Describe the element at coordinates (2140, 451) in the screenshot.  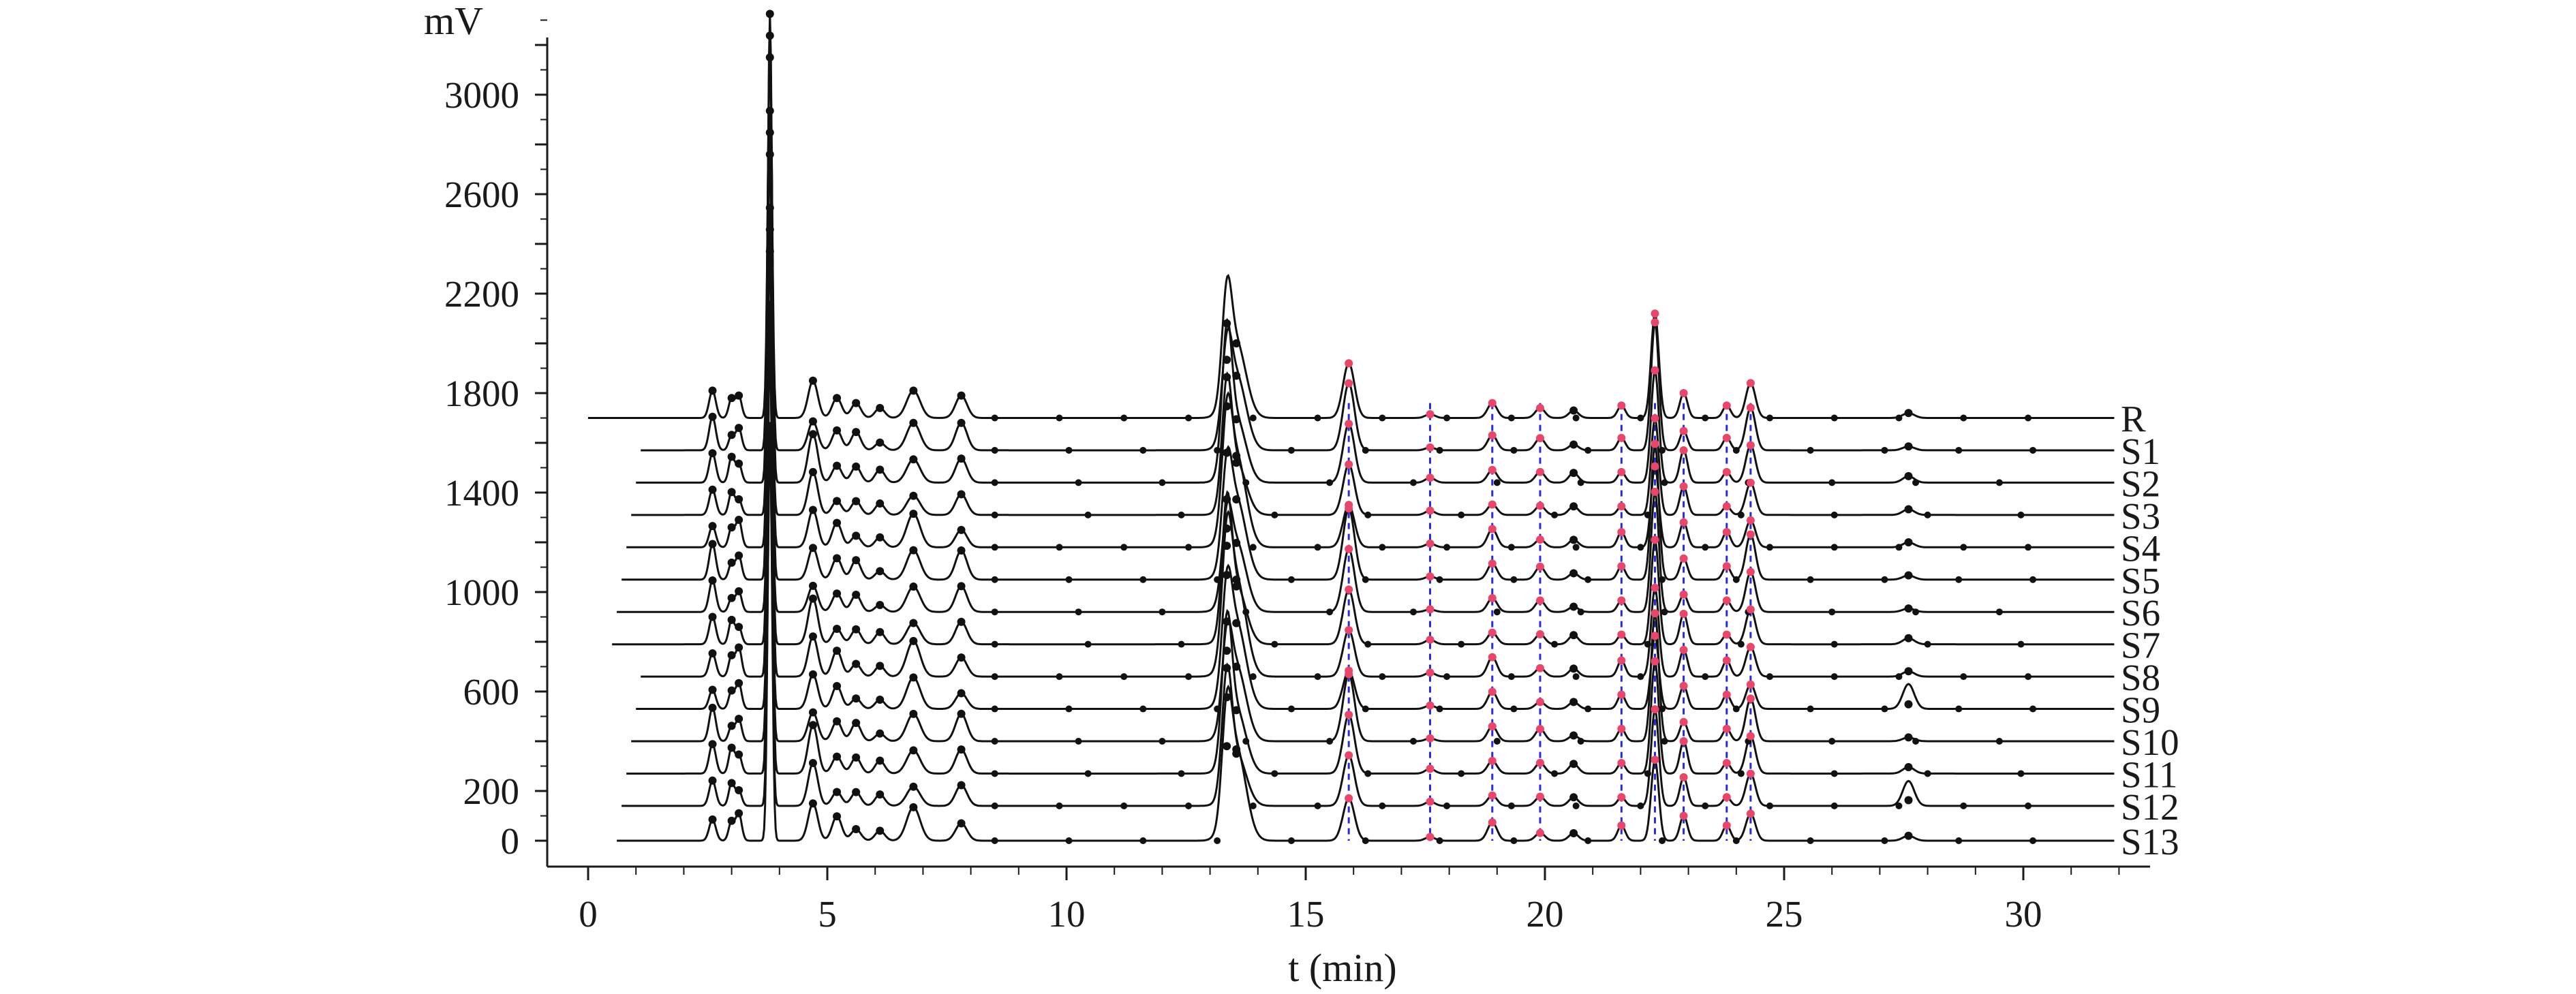
I see `series-label: S1` at that location.